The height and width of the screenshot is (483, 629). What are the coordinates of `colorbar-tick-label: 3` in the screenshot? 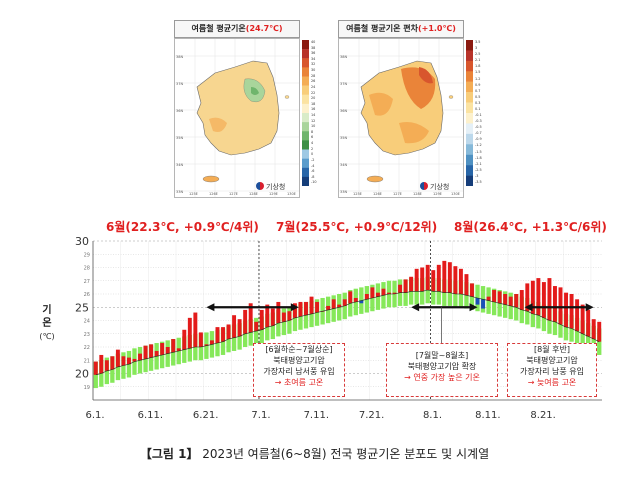 It's located at (476, 48).